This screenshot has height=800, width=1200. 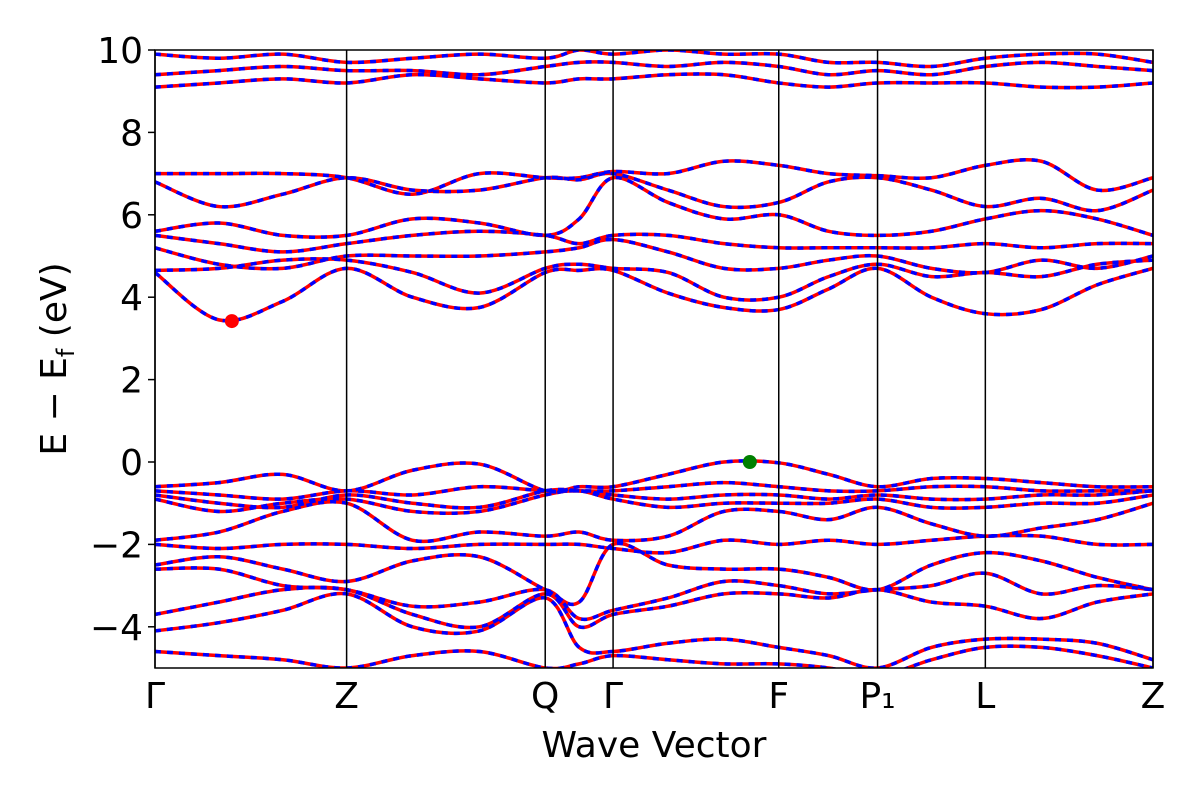 What do you see at coordinates (120, 51) in the screenshot?
I see `y-tick-label: 10` at bounding box center [120, 51].